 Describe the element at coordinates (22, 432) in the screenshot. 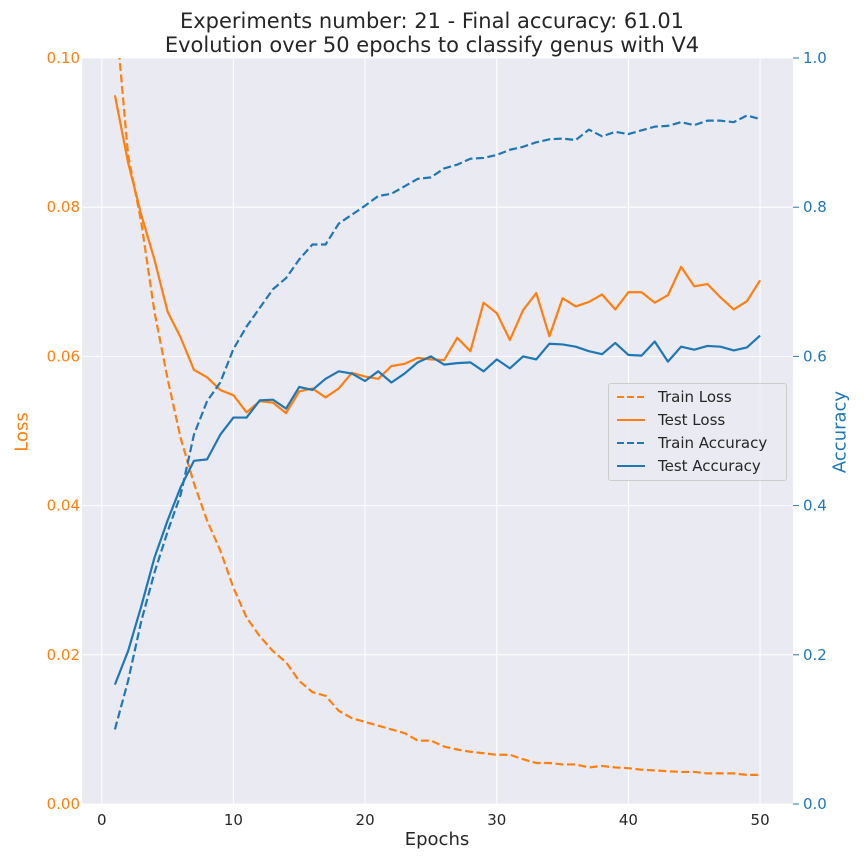

I see `y-axis-label-left: Loss` at that location.